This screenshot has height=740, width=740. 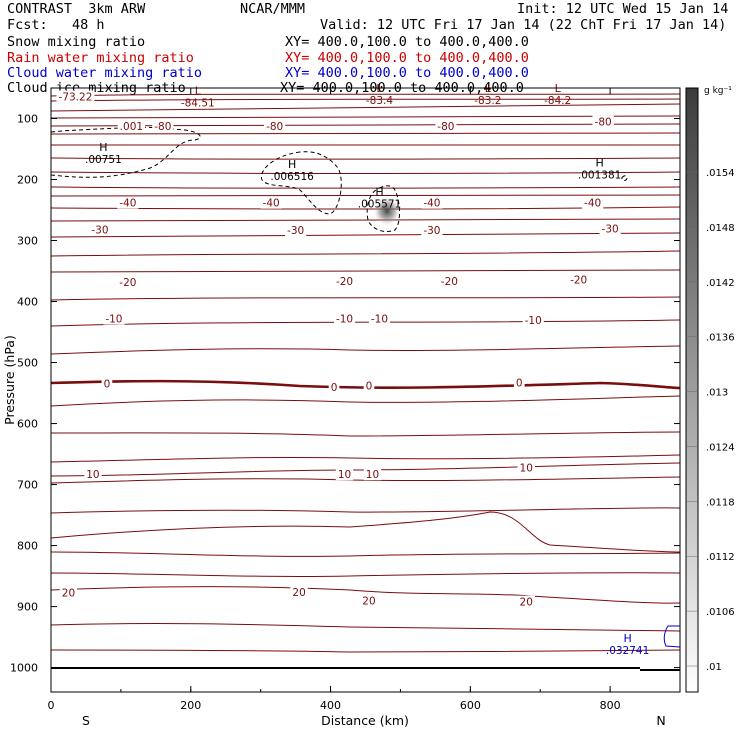 I want to click on y-tick-label: 500, so click(x=27, y=363).